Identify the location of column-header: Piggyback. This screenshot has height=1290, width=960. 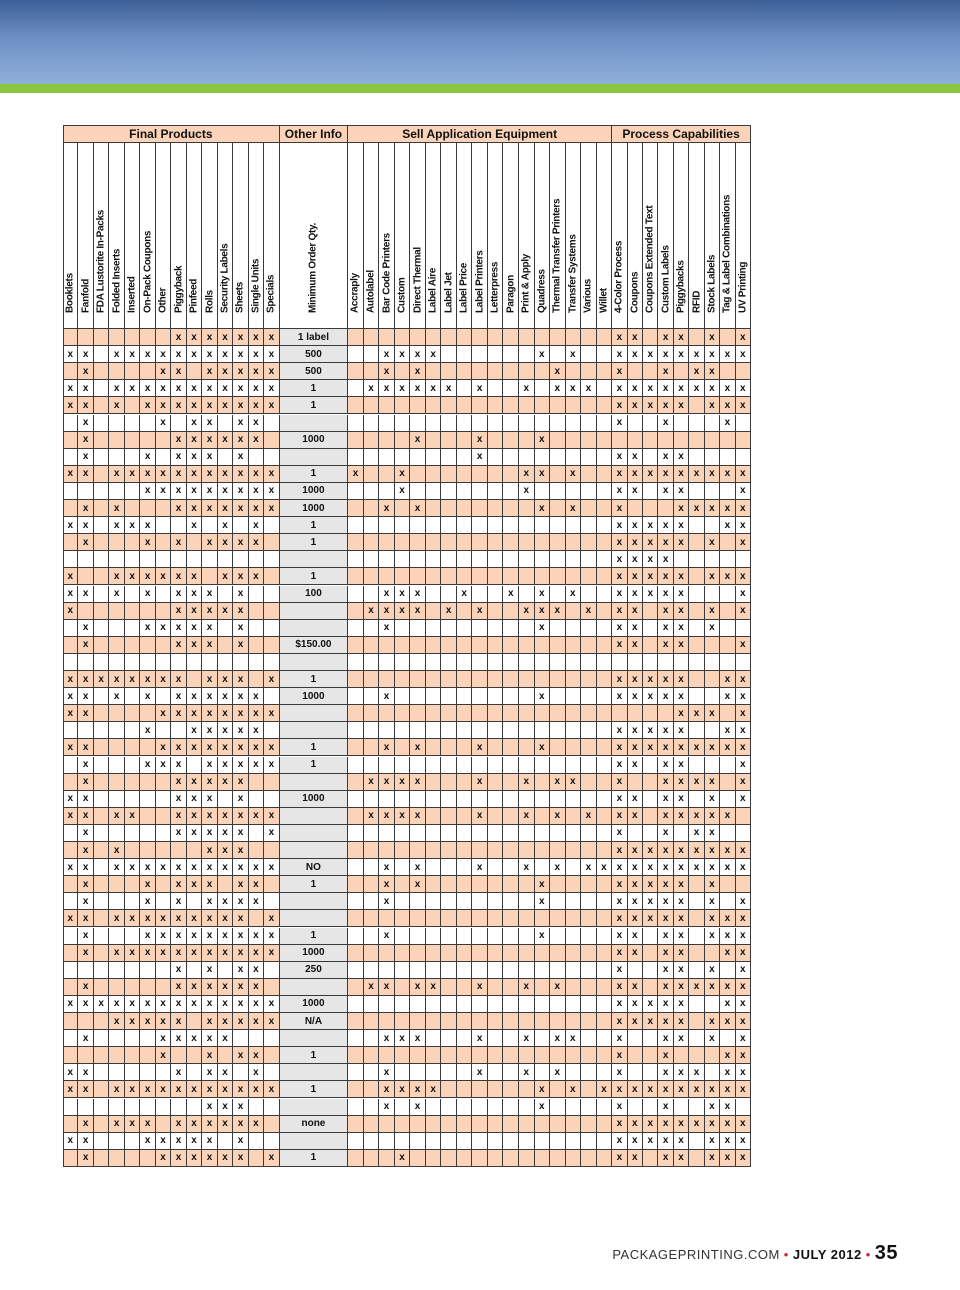
(179, 236).